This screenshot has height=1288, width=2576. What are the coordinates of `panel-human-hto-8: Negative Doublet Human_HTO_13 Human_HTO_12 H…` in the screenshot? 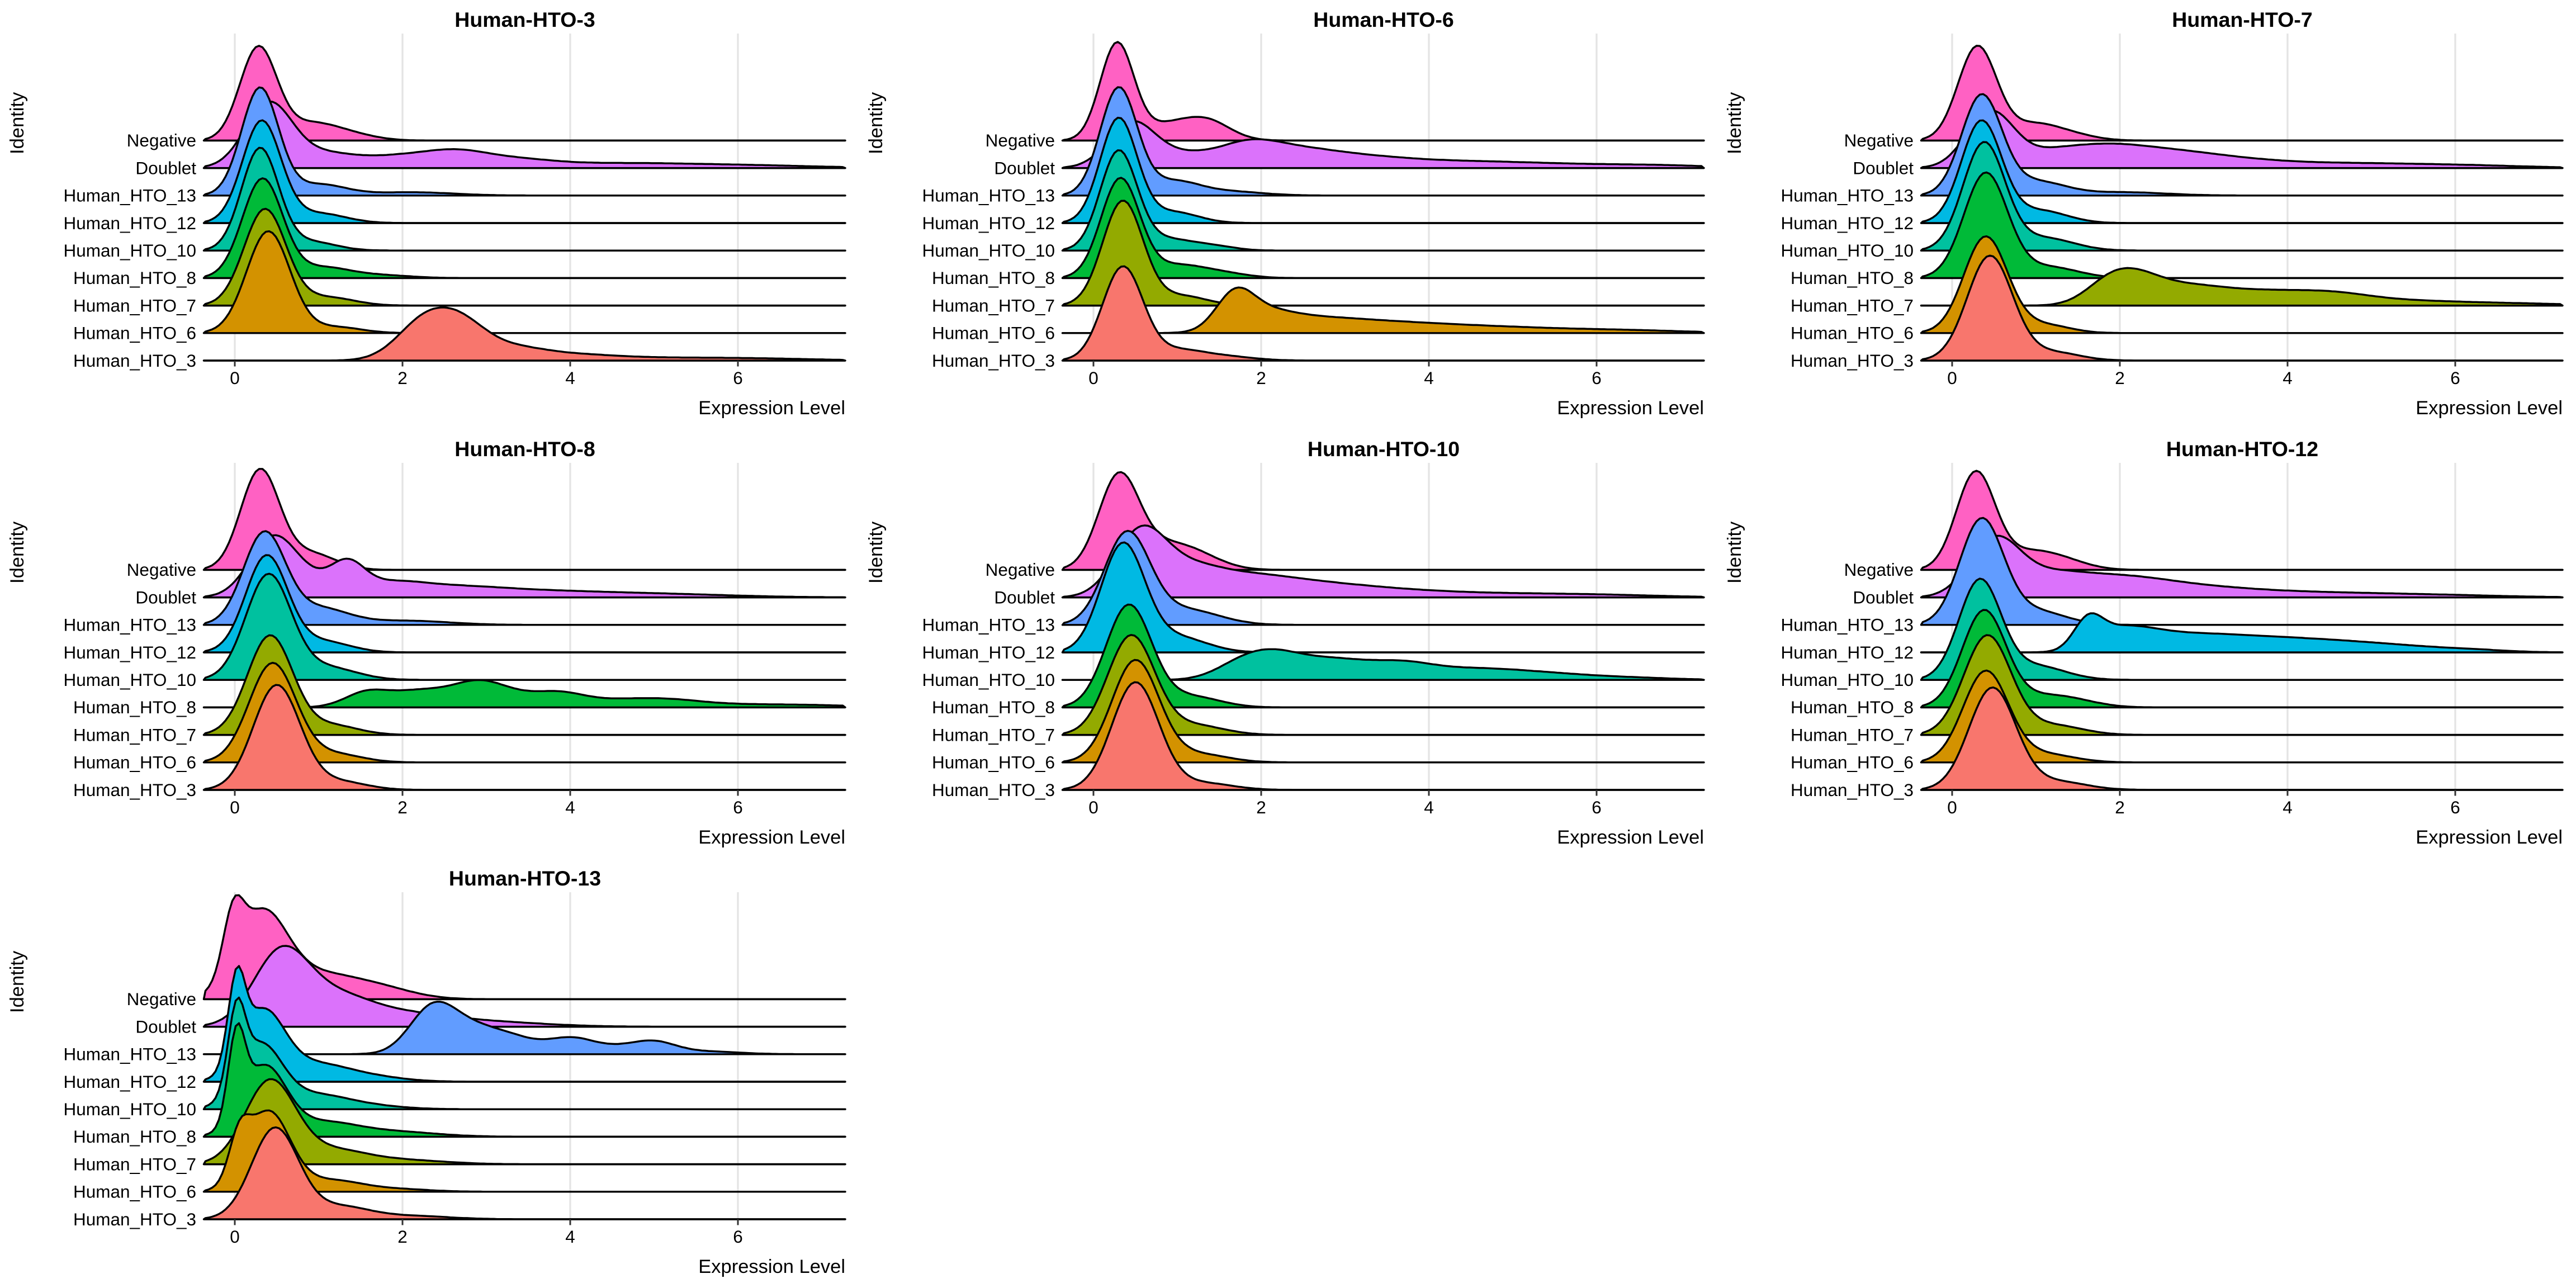 It's located at (429, 644).